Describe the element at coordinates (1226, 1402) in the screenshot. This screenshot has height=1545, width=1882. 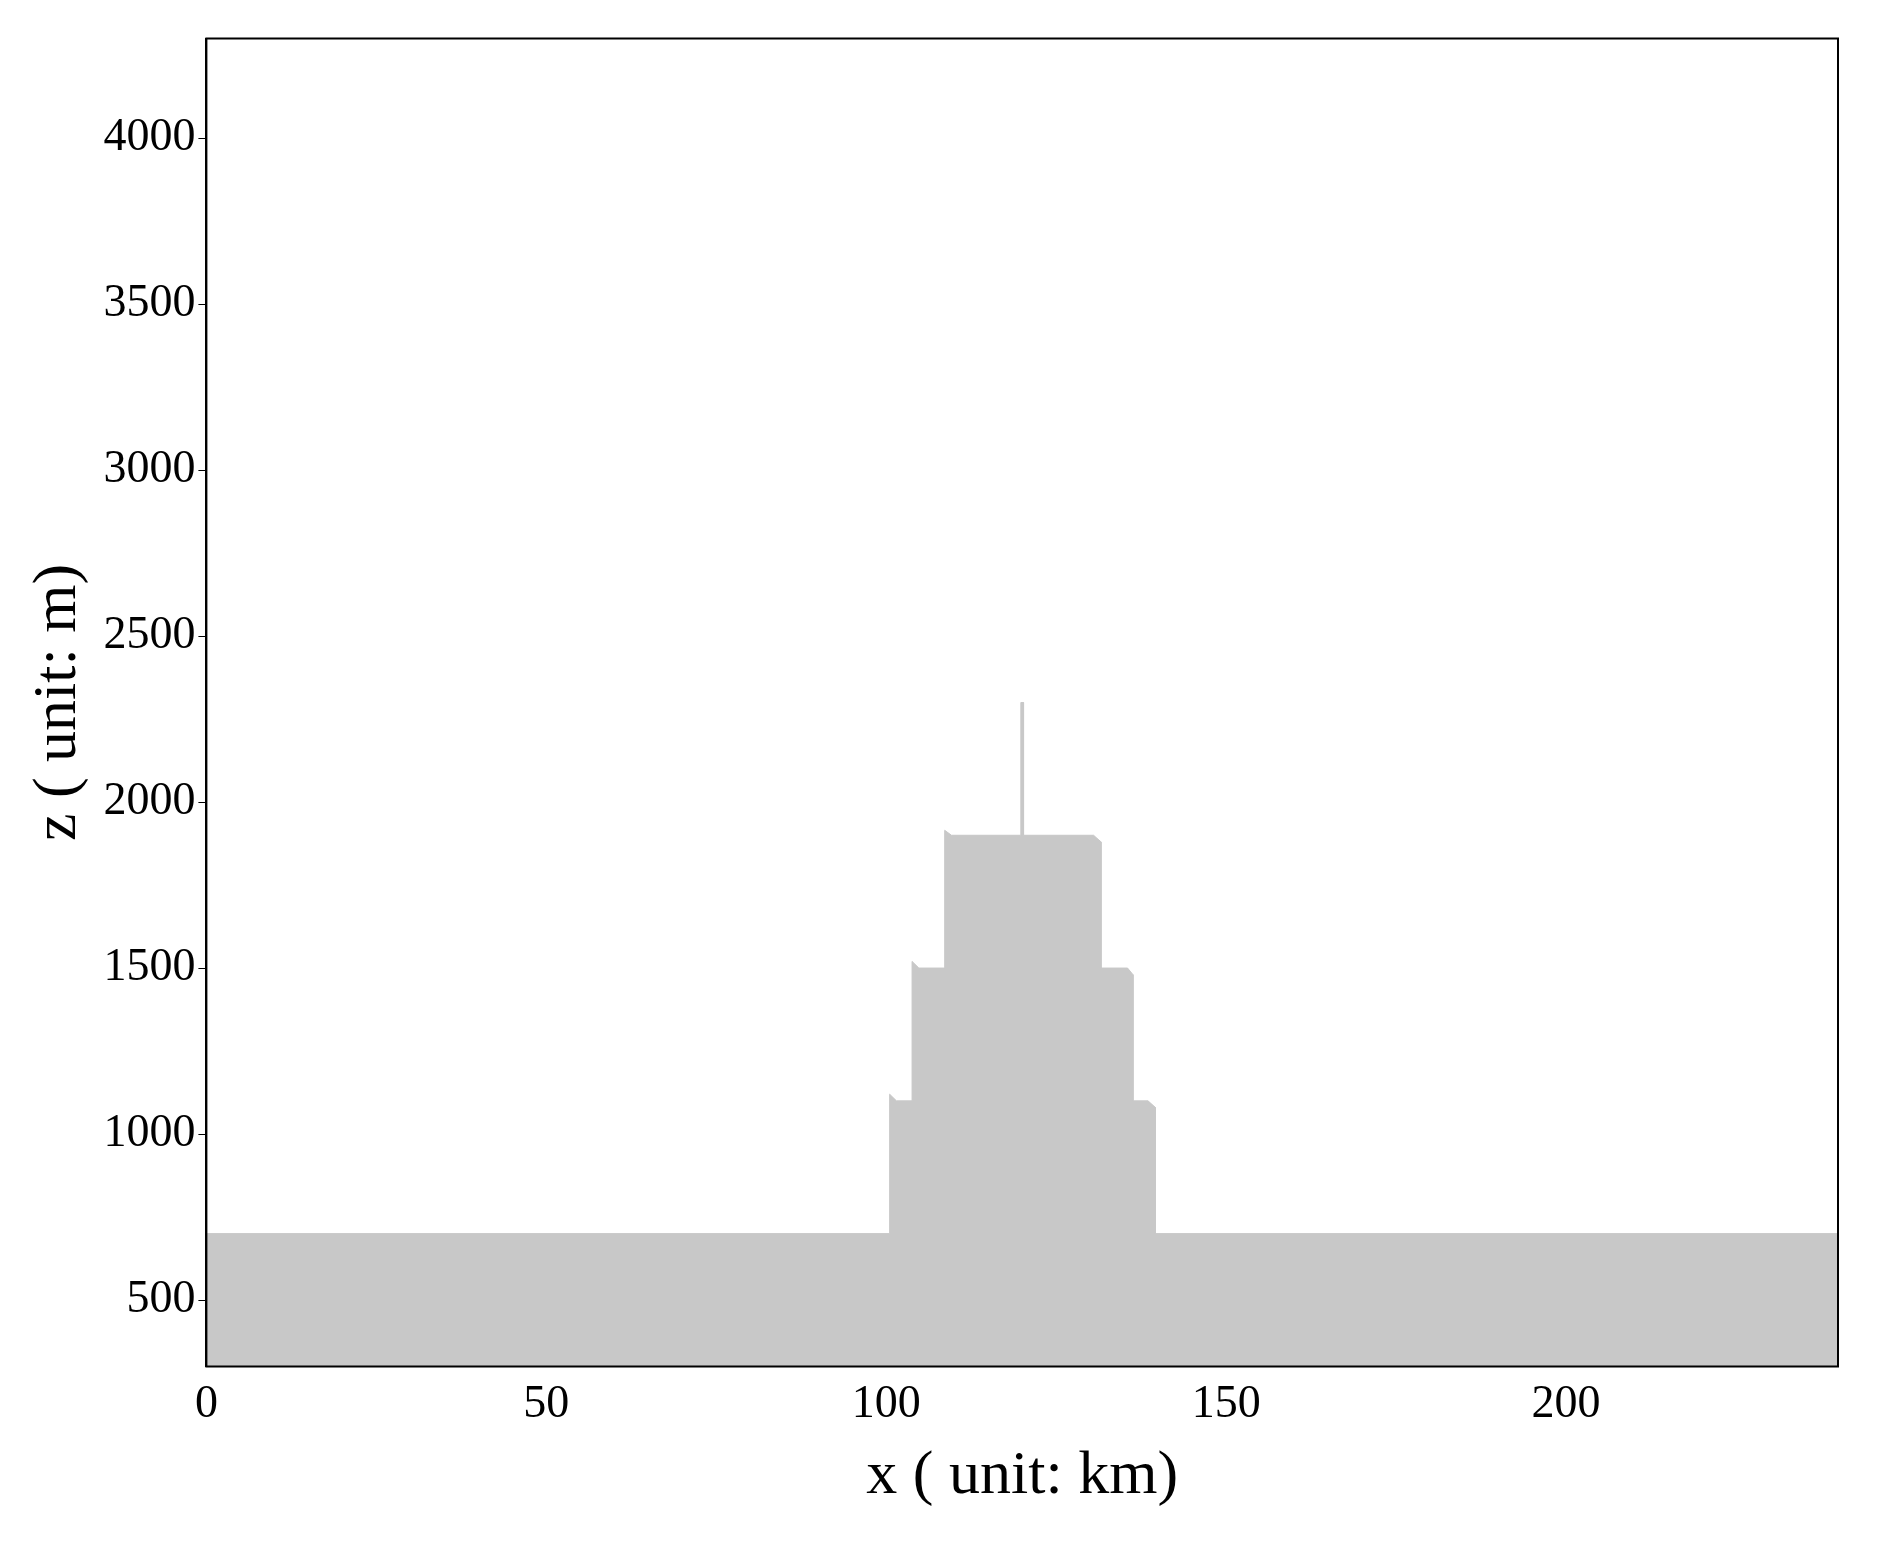
I see `x-tick-label: 150` at that location.